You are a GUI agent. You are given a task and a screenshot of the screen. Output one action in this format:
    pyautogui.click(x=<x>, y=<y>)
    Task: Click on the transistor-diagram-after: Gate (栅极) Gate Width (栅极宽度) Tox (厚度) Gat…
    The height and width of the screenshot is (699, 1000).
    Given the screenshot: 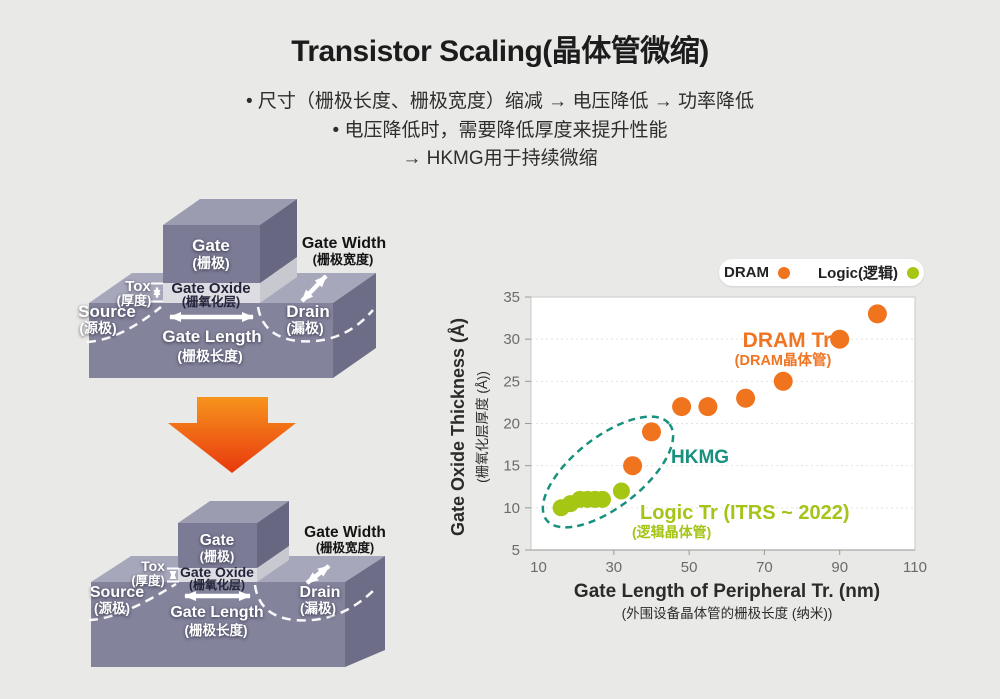 What is the action you would take?
    pyautogui.click(x=237, y=584)
    